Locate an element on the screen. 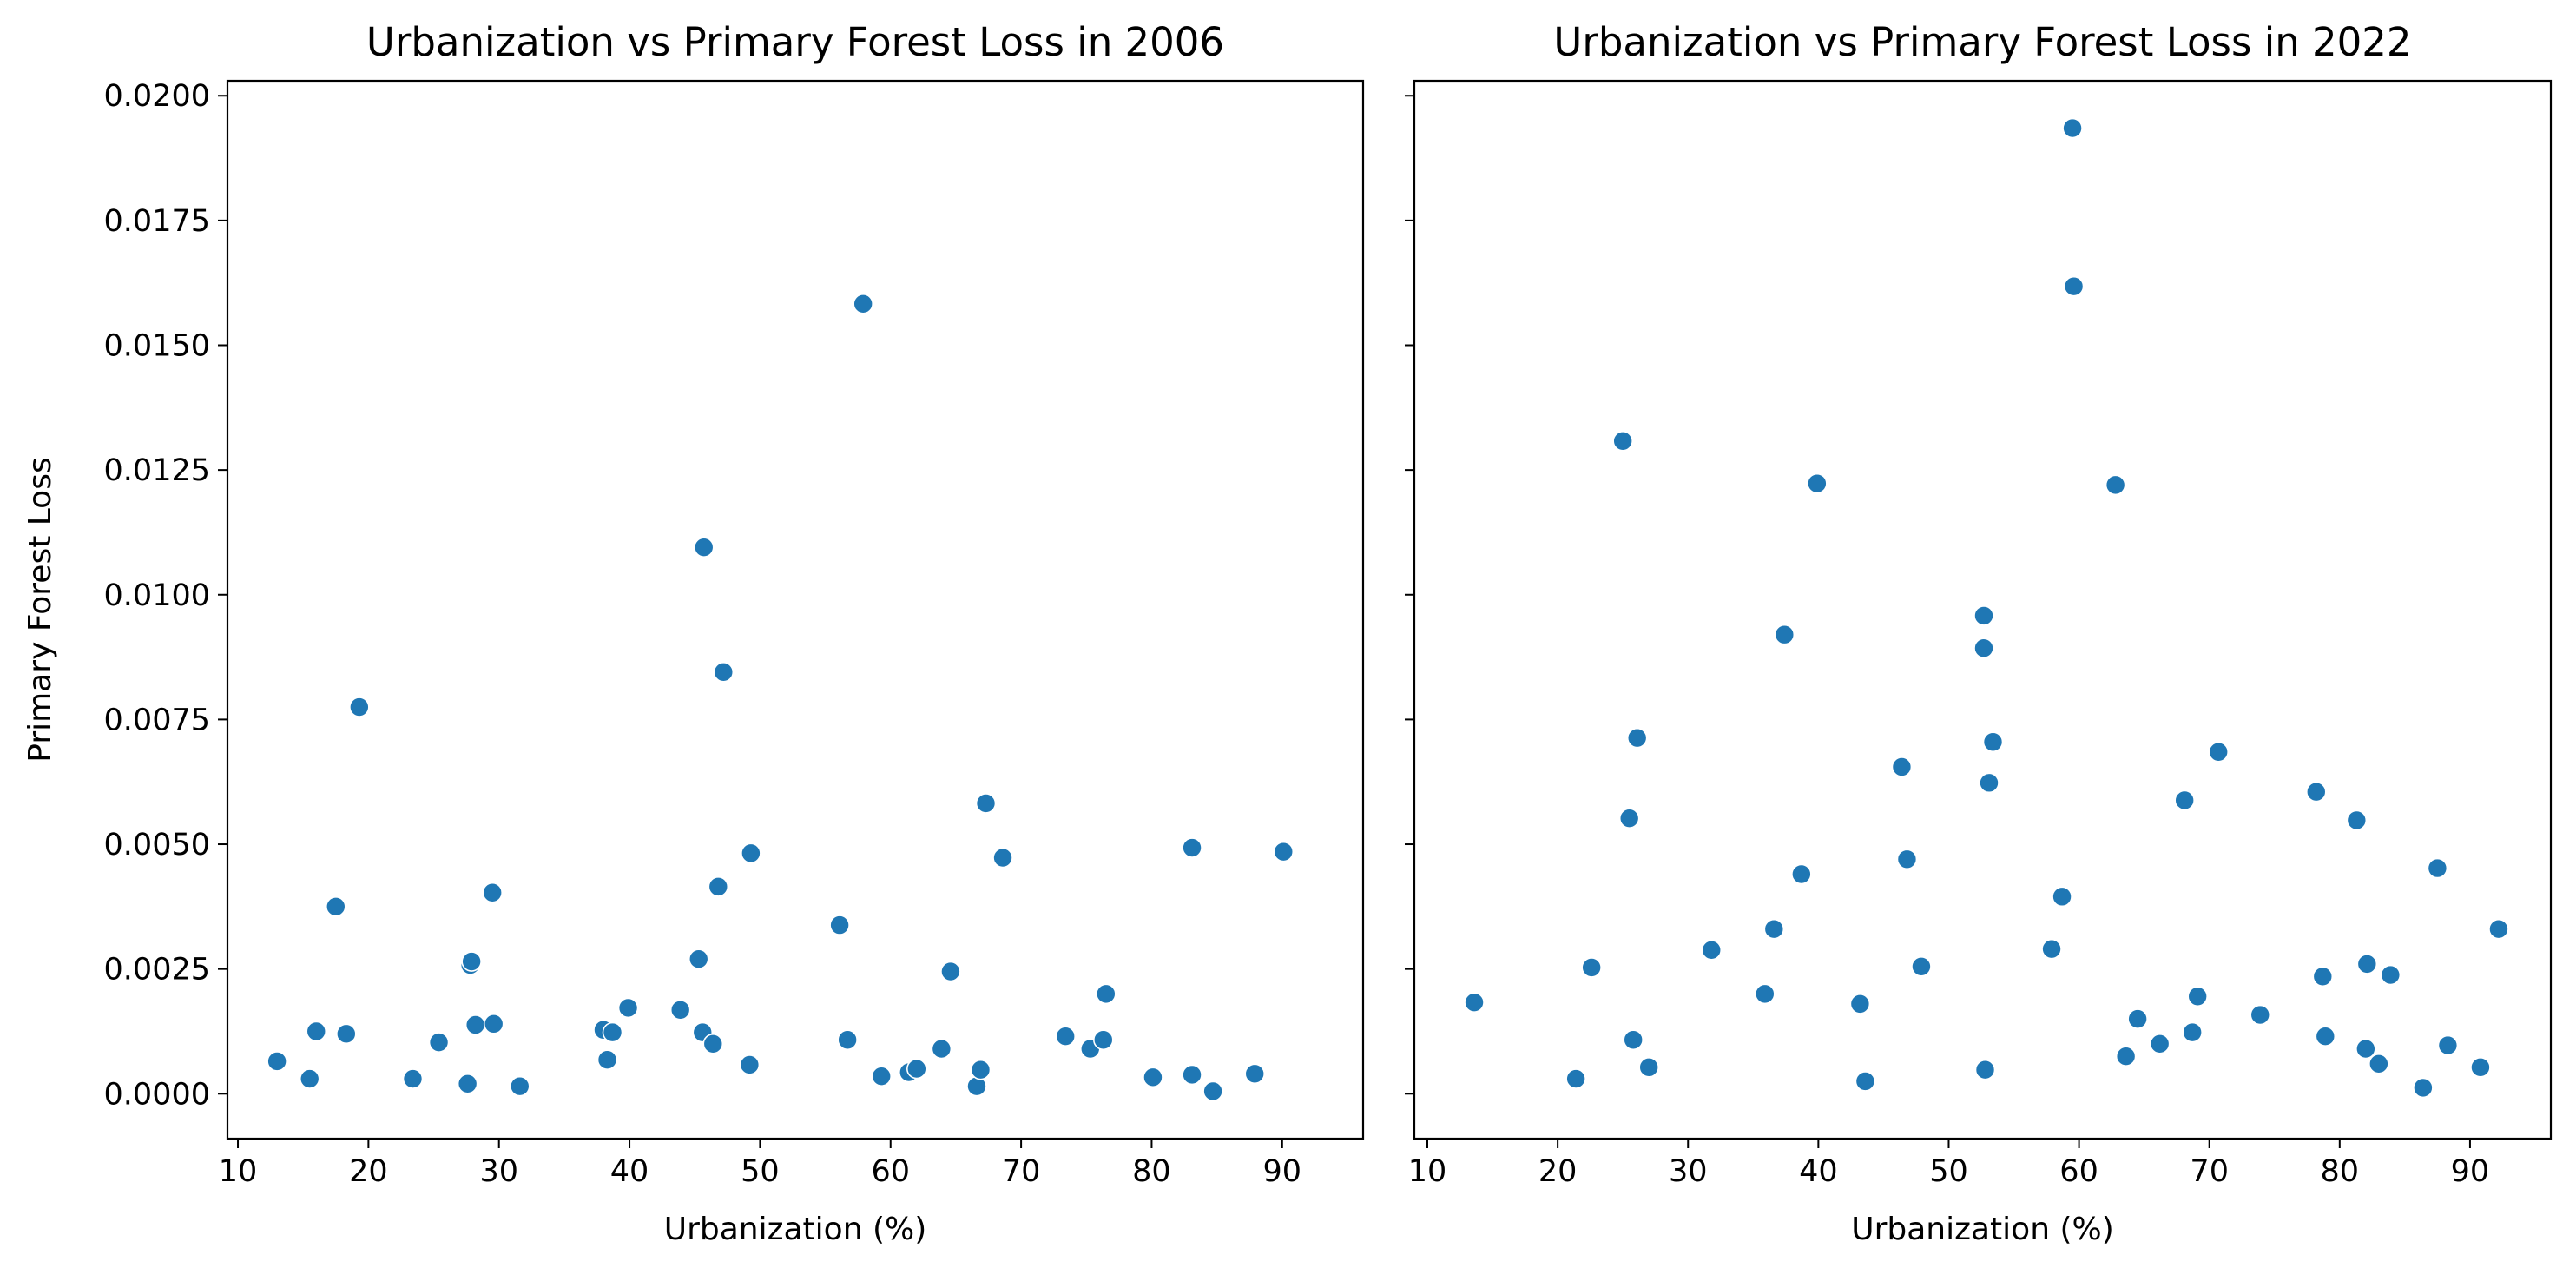  x-tick-label: 20 is located at coordinates (1558, 1171).